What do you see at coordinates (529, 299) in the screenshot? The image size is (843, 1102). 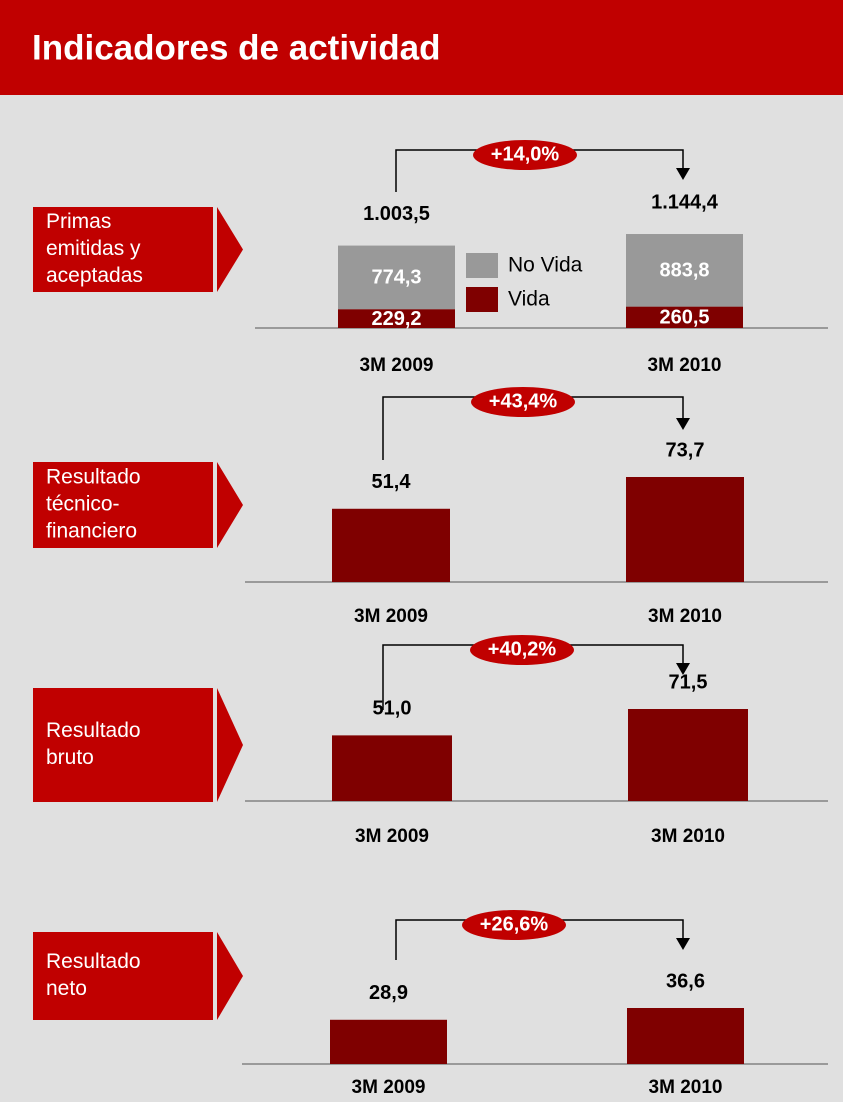 I see `legend-label: Vida` at bounding box center [529, 299].